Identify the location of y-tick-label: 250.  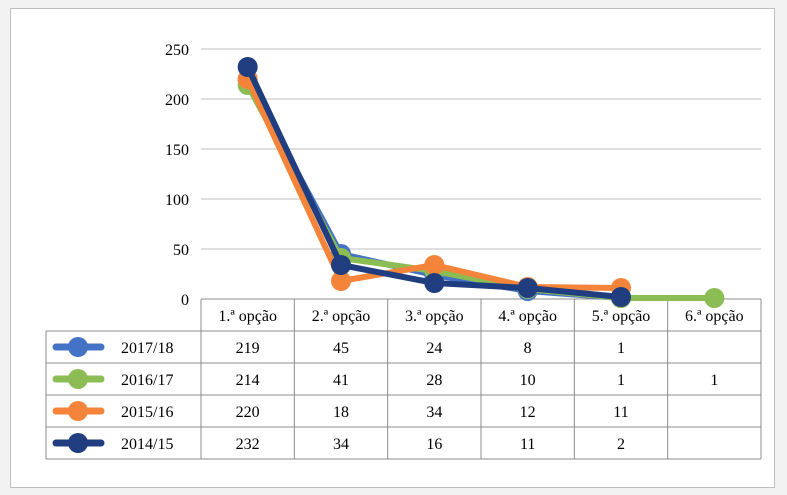
(177, 50).